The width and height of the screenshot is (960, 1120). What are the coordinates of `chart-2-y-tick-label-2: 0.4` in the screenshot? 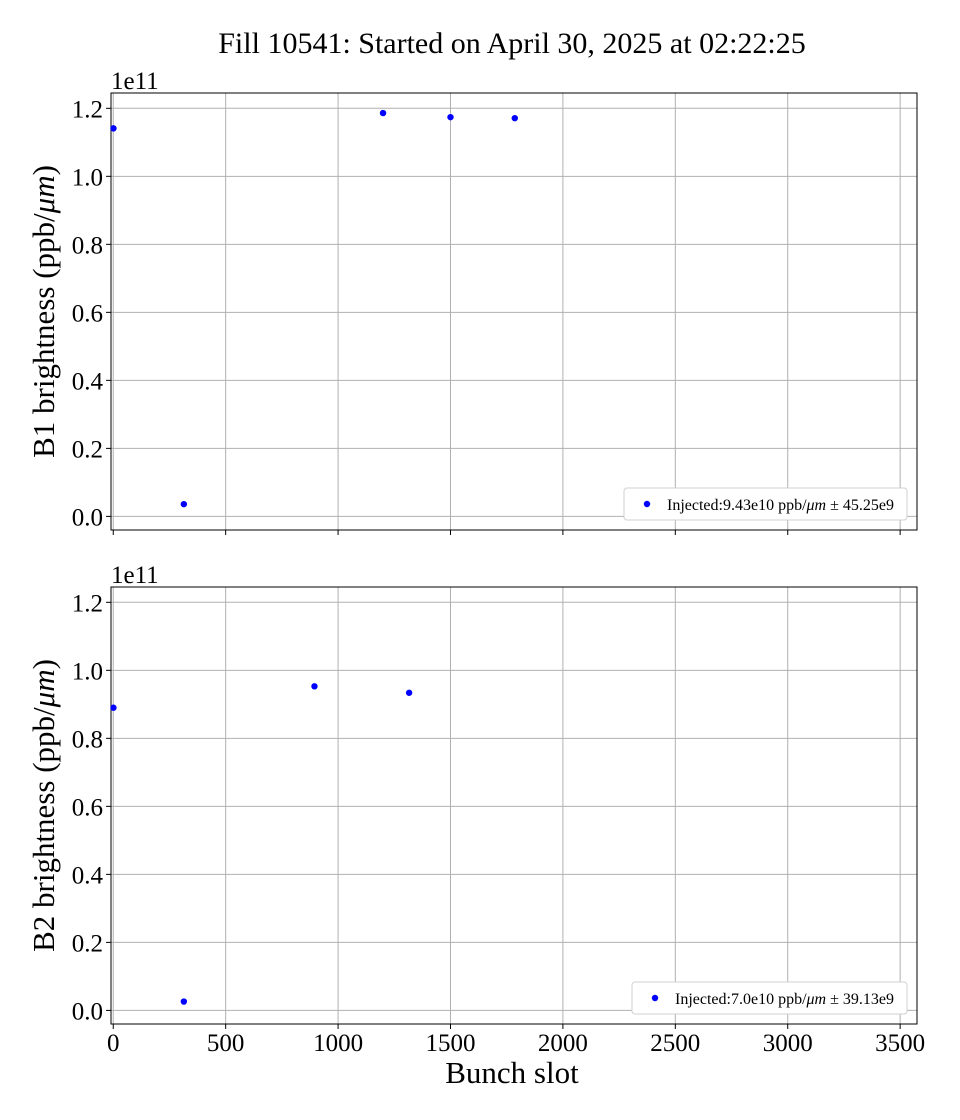 It's located at (88, 875).